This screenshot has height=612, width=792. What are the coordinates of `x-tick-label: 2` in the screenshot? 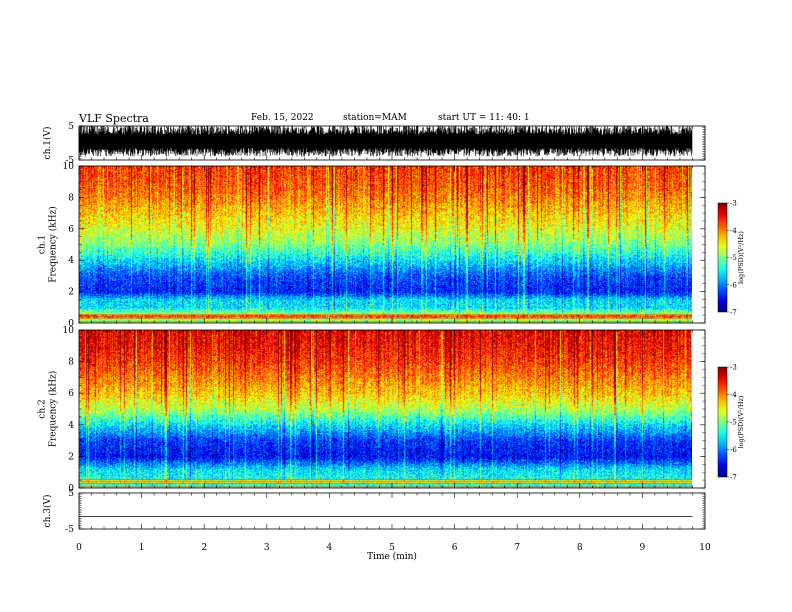 It's located at (204, 548).